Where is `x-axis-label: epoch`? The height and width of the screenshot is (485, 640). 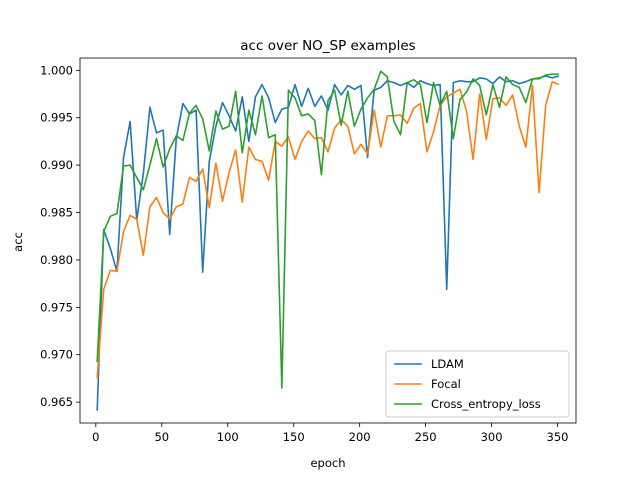 x-axis-label: epoch is located at coordinates (327, 463).